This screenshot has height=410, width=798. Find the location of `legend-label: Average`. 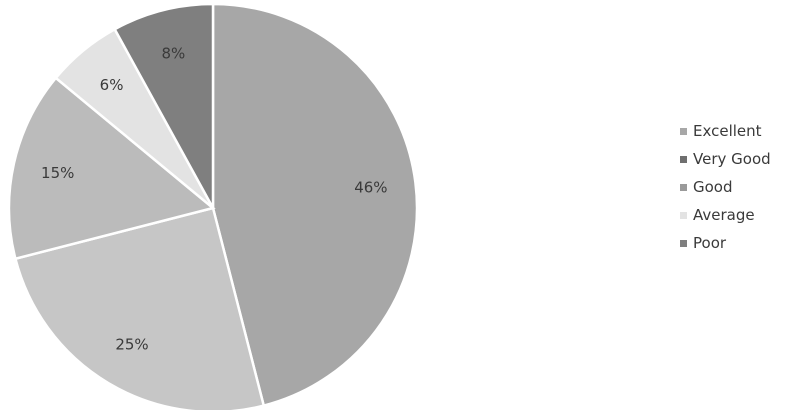

legend-label: Average is located at coordinates (724, 215).